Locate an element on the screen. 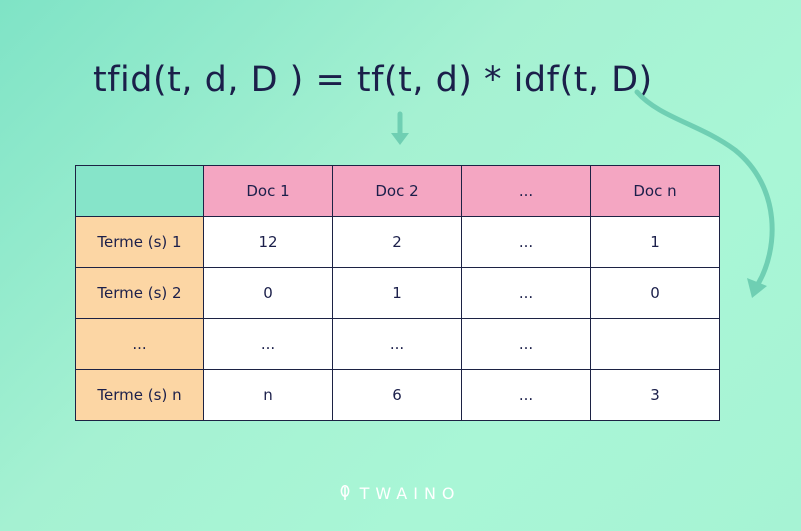 This screenshot has width=801, height=531. table-row: Terme (s) 2 0 1 ... 0 is located at coordinates (397, 293).